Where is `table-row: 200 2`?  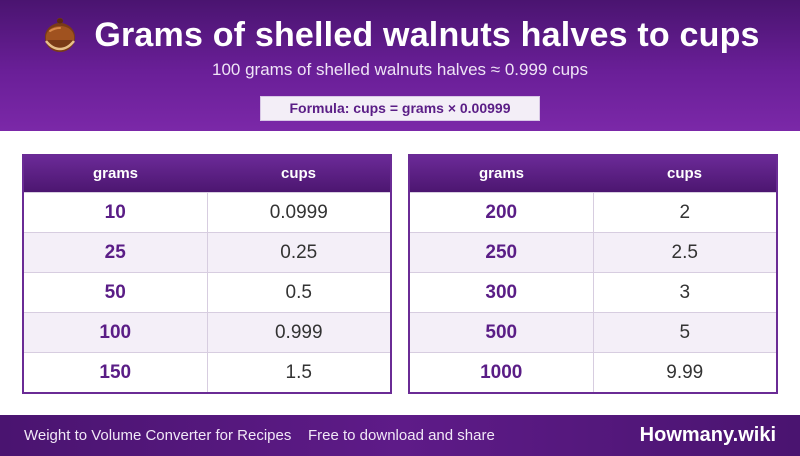 table-row: 200 2 is located at coordinates (593, 212).